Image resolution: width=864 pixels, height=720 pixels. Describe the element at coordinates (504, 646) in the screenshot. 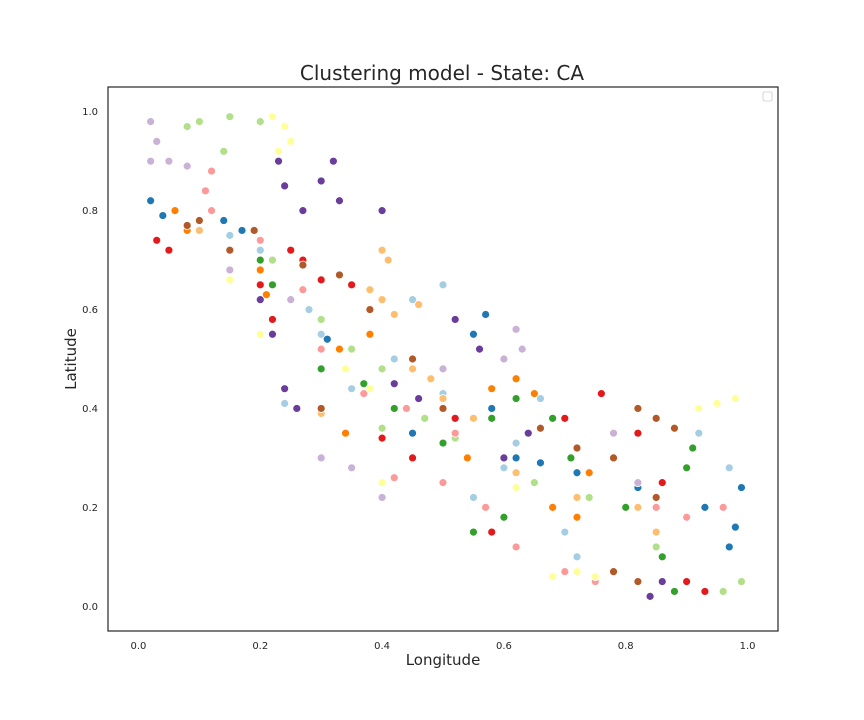

I see `x-tick-label: 0.6` at that location.